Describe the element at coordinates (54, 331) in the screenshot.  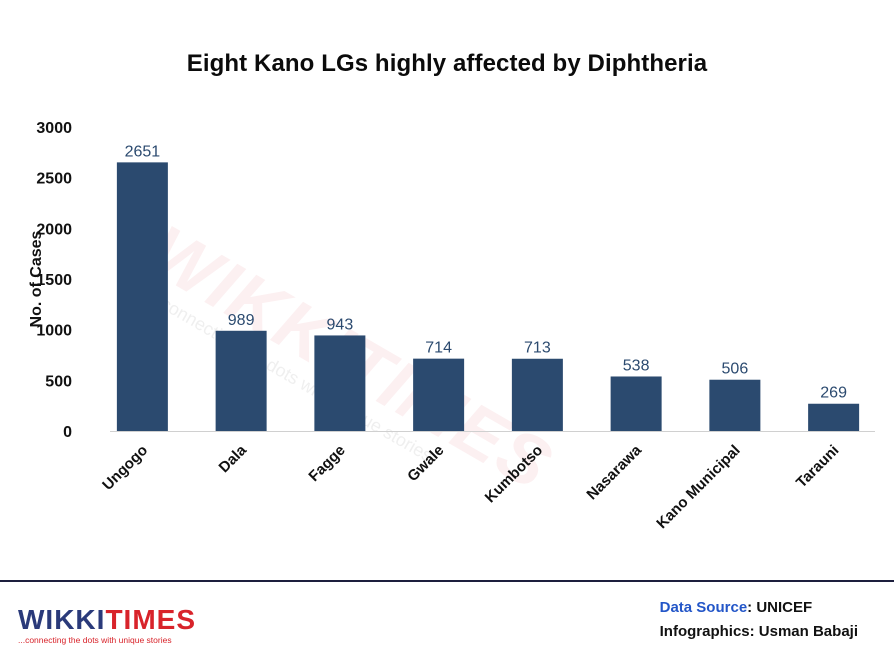
I see `y-tick-label: 1000` at that location.